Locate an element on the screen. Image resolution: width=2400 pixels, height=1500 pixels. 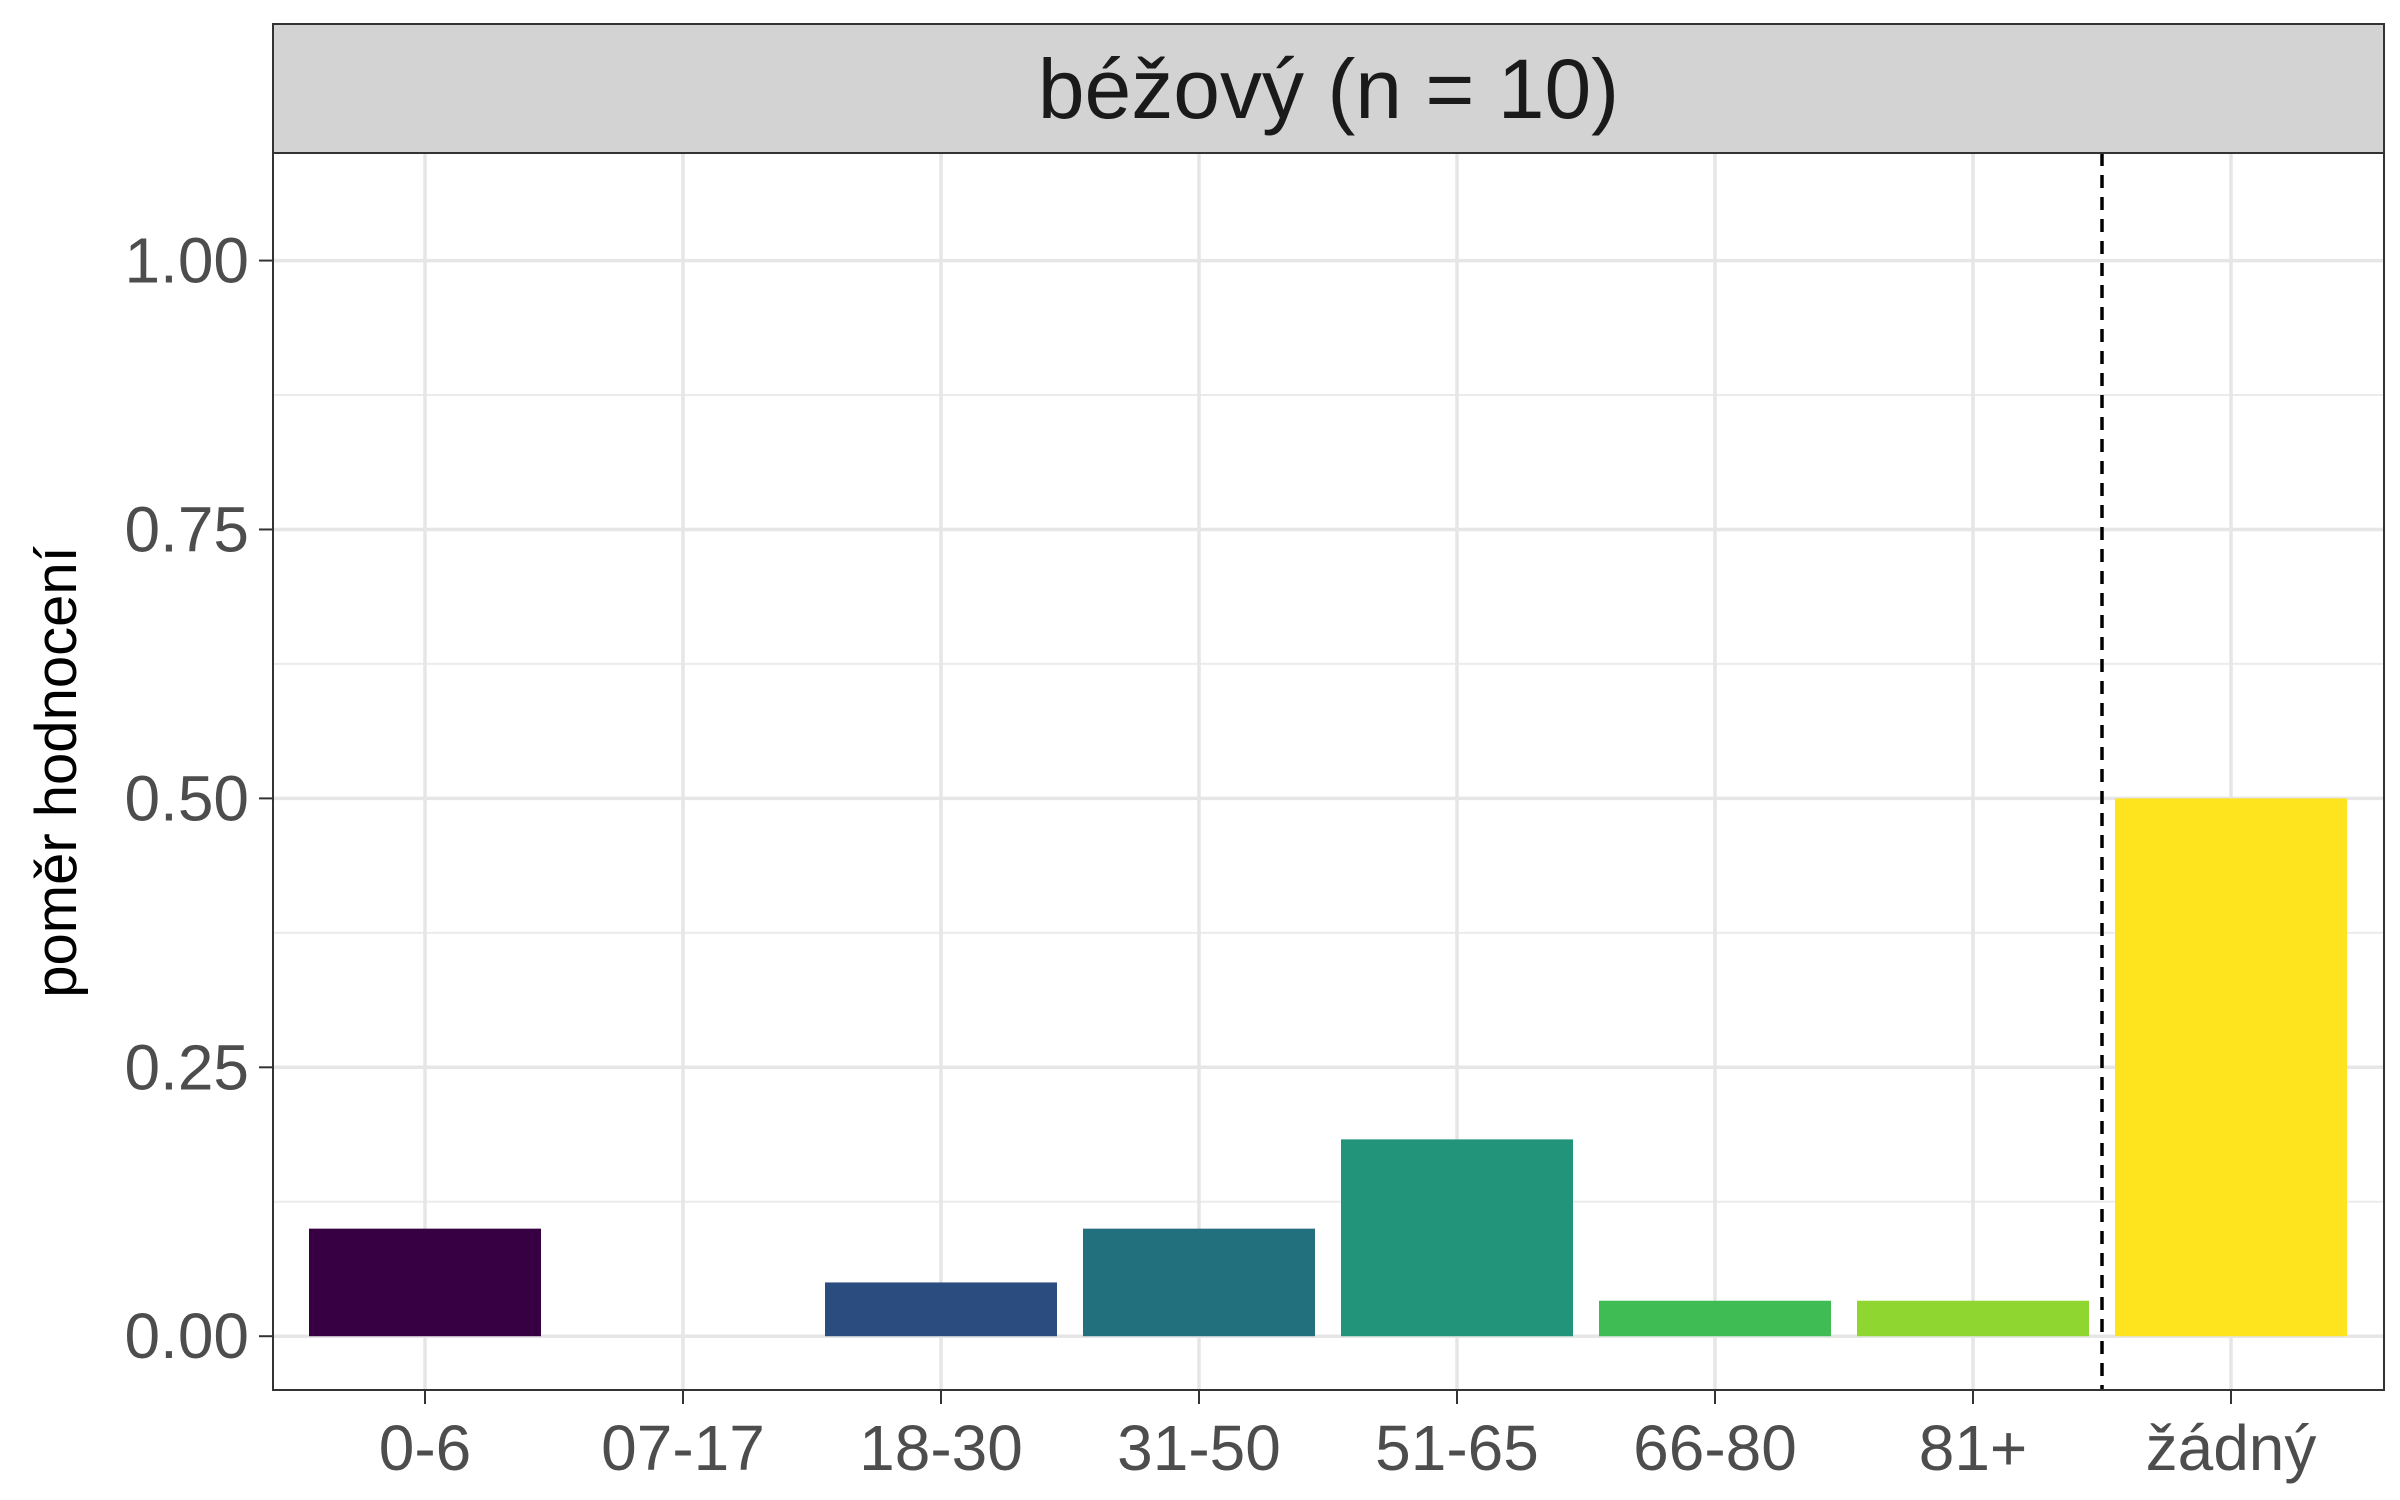
facet-strip is located at coordinates (1328, 88).